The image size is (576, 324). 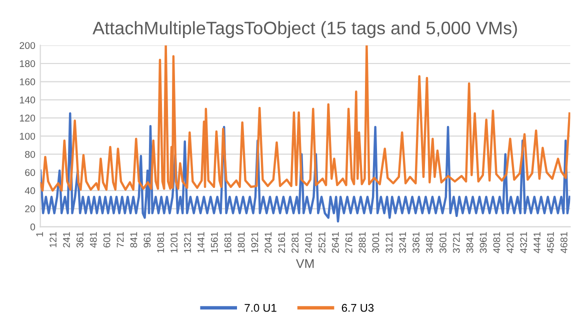 I want to click on x-tick-label: 2641, so click(x=335, y=242).